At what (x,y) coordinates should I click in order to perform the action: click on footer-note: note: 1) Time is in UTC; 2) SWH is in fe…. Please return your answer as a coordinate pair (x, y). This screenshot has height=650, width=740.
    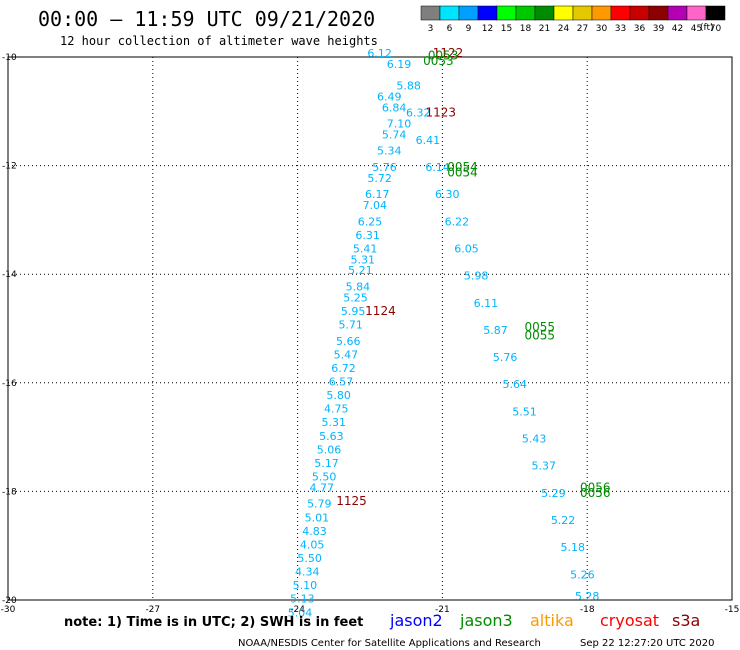
    Looking at the image, I should click on (213, 622).